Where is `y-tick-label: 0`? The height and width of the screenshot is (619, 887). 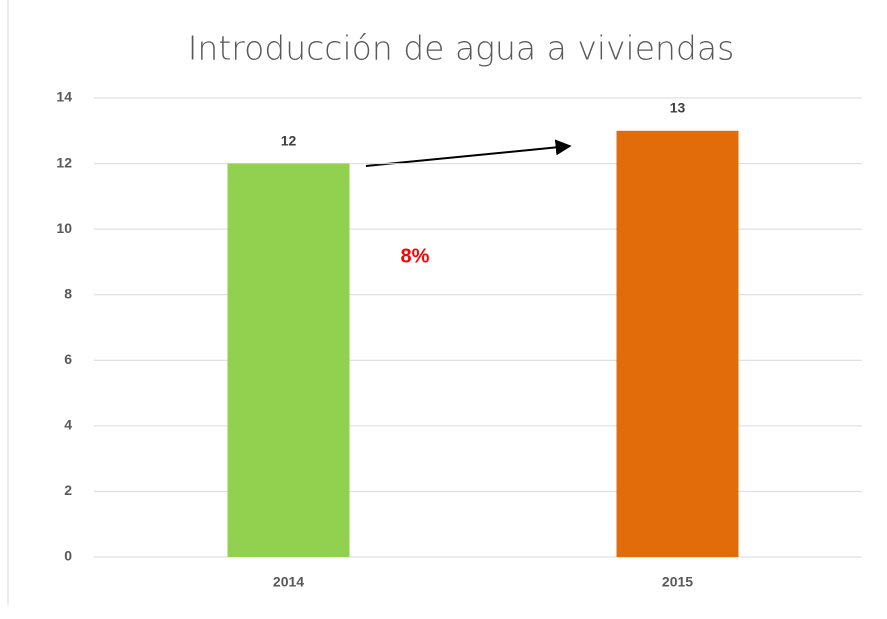 y-tick-label: 0 is located at coordinates (68, 556).